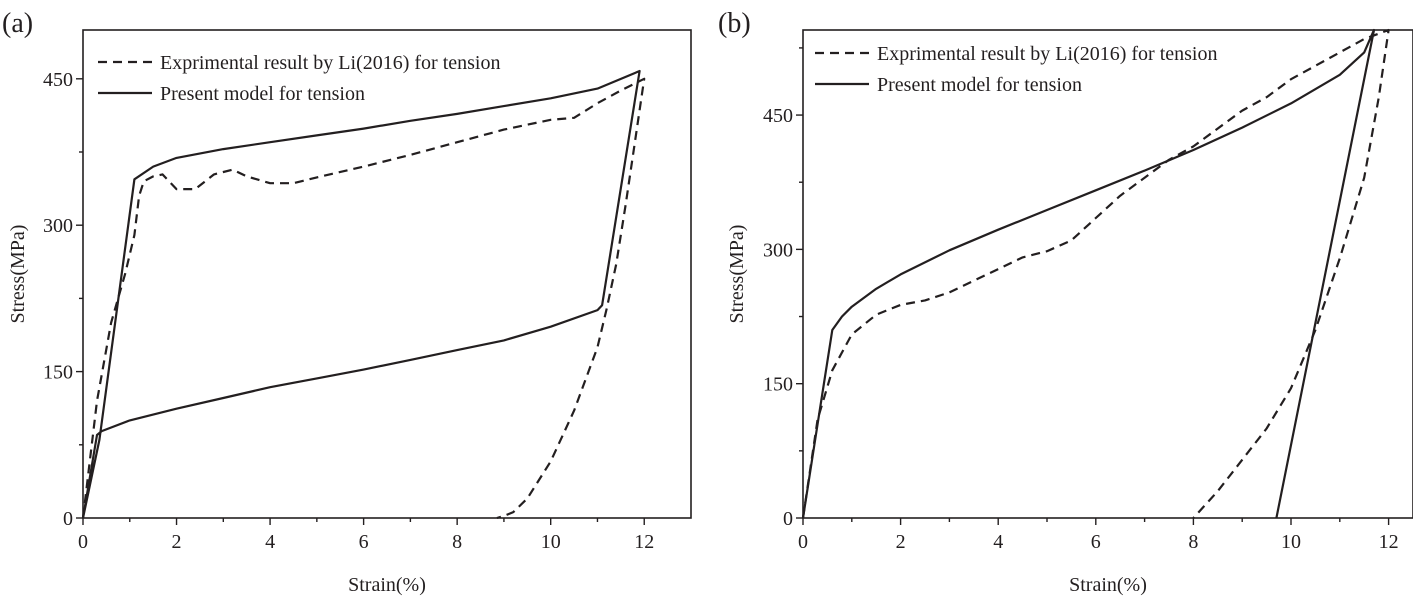 The image size is (1413, 598). What do you see at coordinates (734, 23) in the screenshot?
I see `panel-b-label: (b)` at bounding box center [734, 23].